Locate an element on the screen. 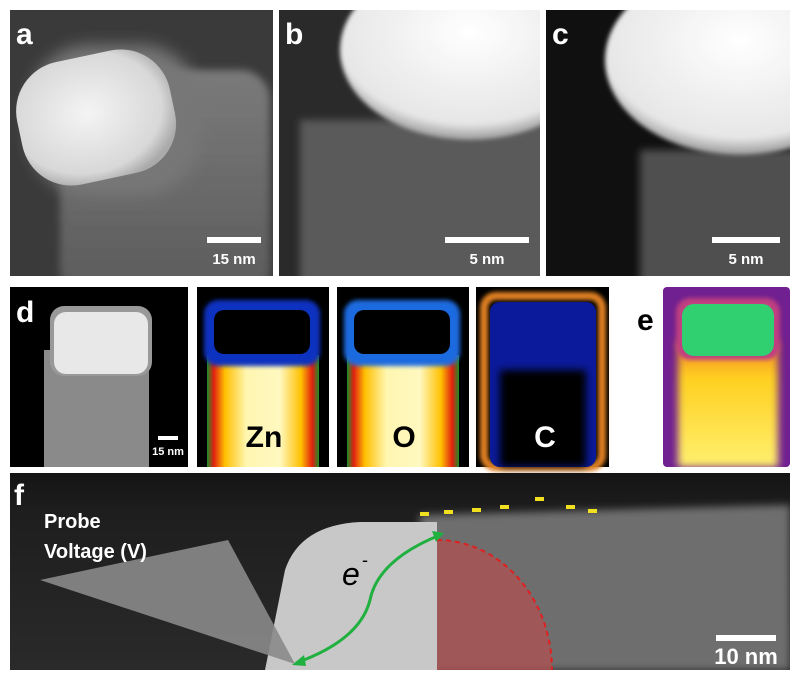  panel-c is located at coordinates (668, 143).